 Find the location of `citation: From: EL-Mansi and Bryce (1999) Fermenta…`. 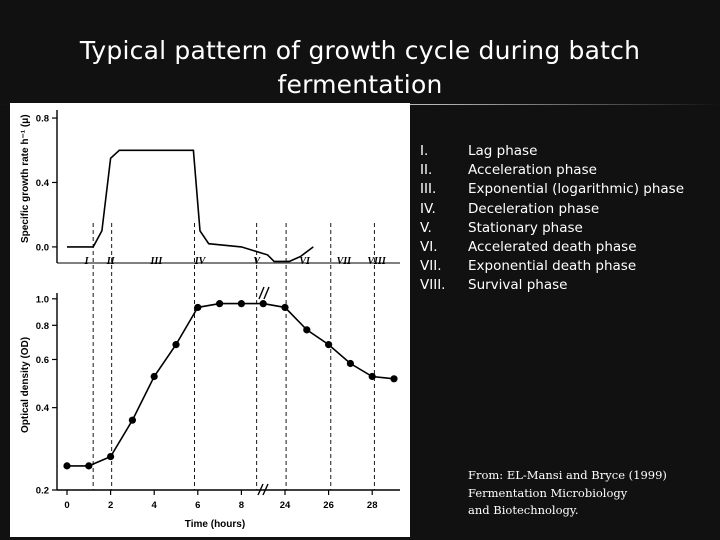

citation: From: EL-Mansi and Bryce (1999) Fermenta… is located at coordinates (588, 493).